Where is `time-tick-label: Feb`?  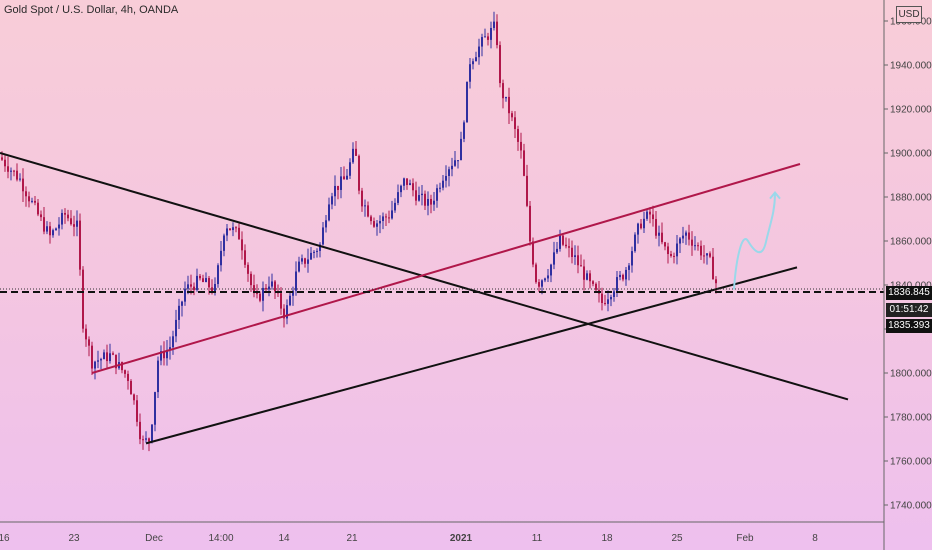 time-tick-label: Feb is located at coordinates (745, 538).